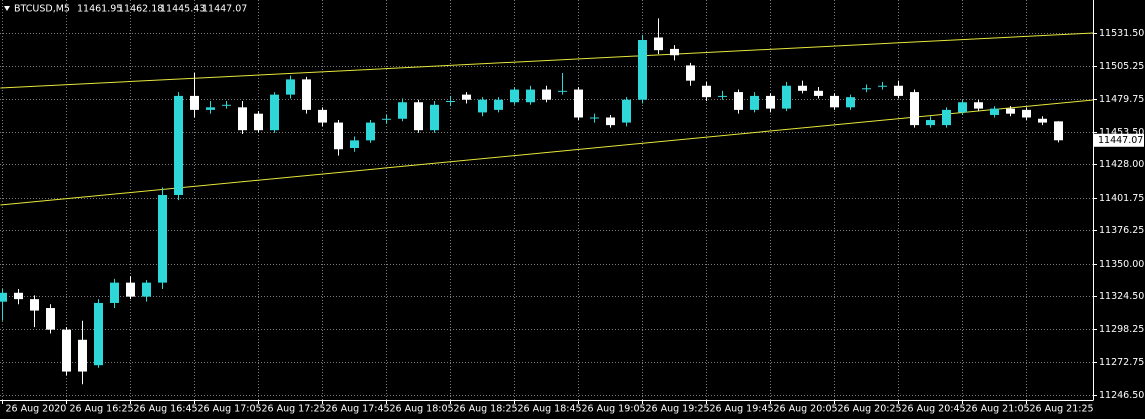 This screenshot has height=419, width=1145. What do you see at coordinates (998, 409) in the screenshot?
I see `x-tick-label: 26 Aug 21:05` at bounding box center [998, 409].